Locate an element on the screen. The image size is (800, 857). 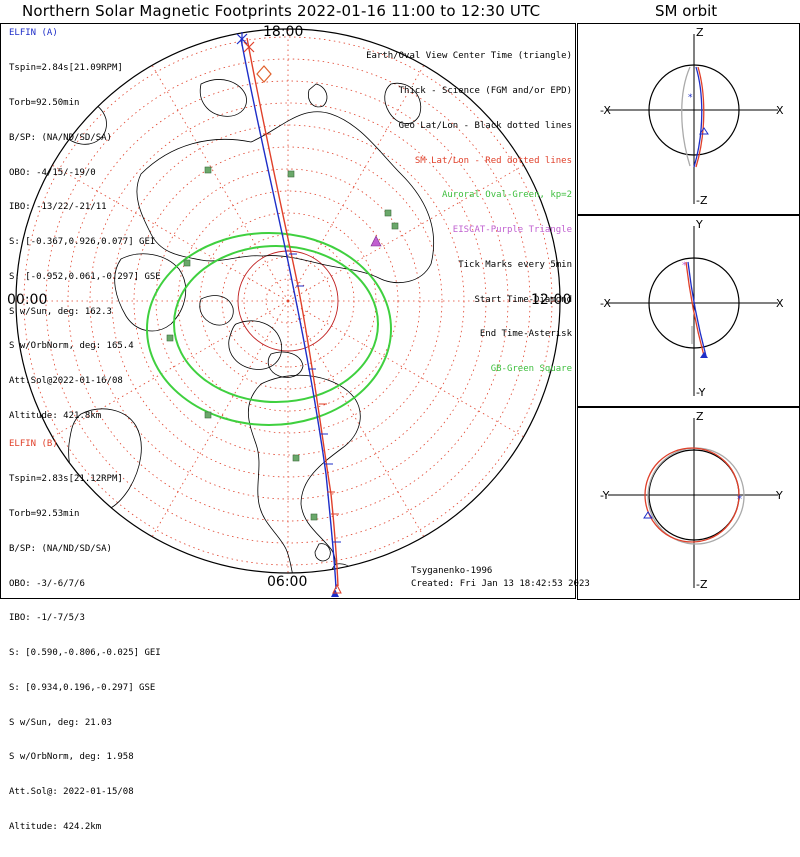
orbit-plot-yz: * is located at coordinates (693, 503).